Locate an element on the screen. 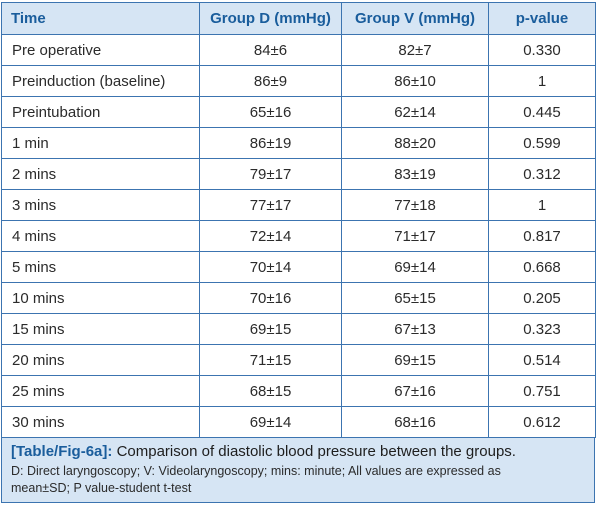 The width and height of the screenshot is (598, 505). table-row: 30 mins 69±14 68±16 0.612 is located at coordinates (298, 422).